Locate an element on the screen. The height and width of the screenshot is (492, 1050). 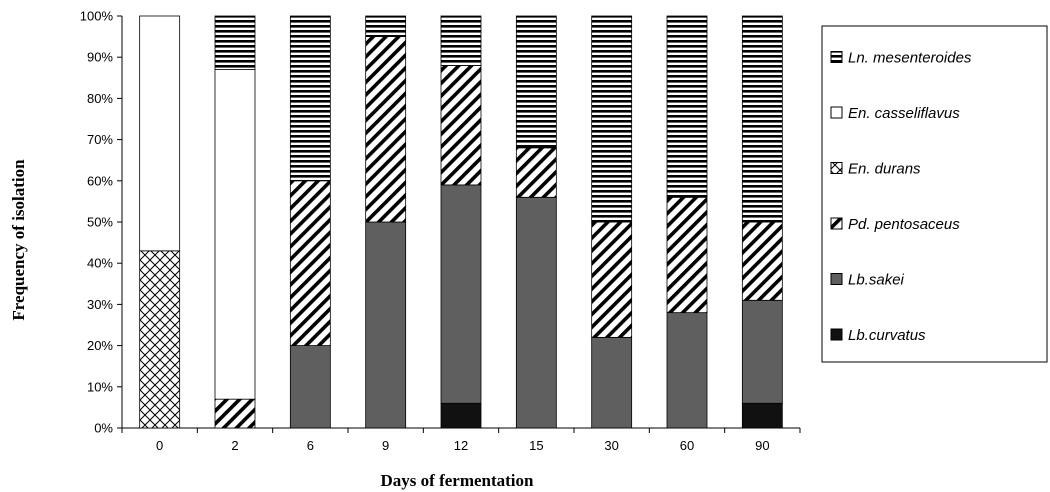
x-tick-label: 0 is located at coordinates (159, 445).